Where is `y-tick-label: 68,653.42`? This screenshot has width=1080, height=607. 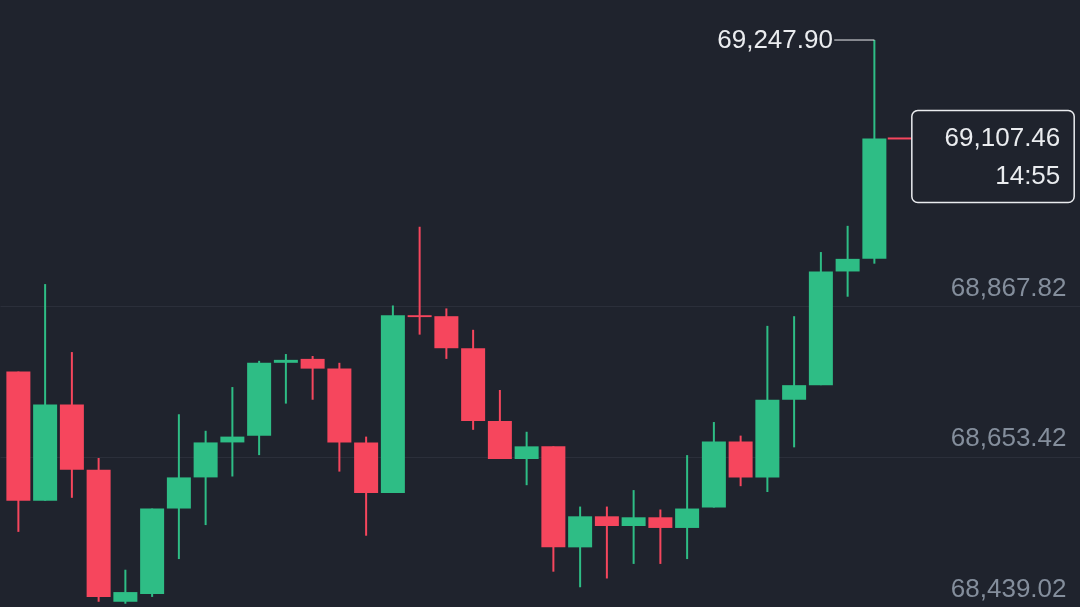
y-tick-label: 68,653.42 is located at coordinates (1008, 437).